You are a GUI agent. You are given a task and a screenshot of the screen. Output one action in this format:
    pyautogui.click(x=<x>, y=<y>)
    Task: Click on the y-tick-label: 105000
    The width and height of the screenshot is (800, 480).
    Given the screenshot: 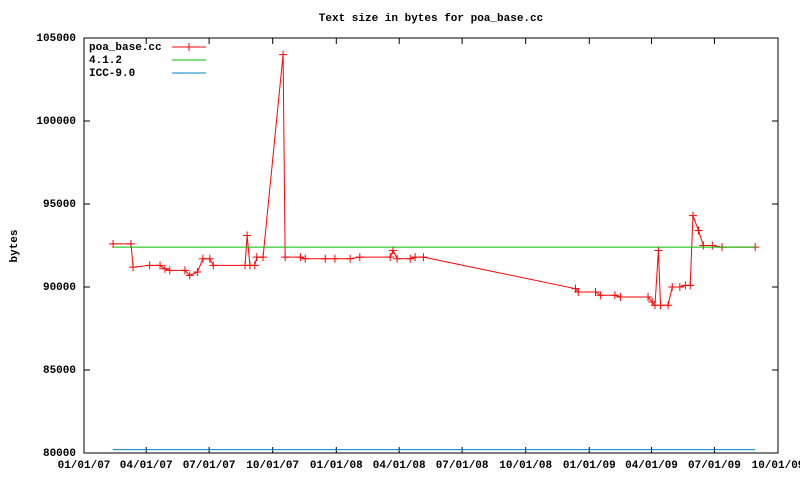 What is the action you would take?
    pyautogui.click(x=56, y=39)
    